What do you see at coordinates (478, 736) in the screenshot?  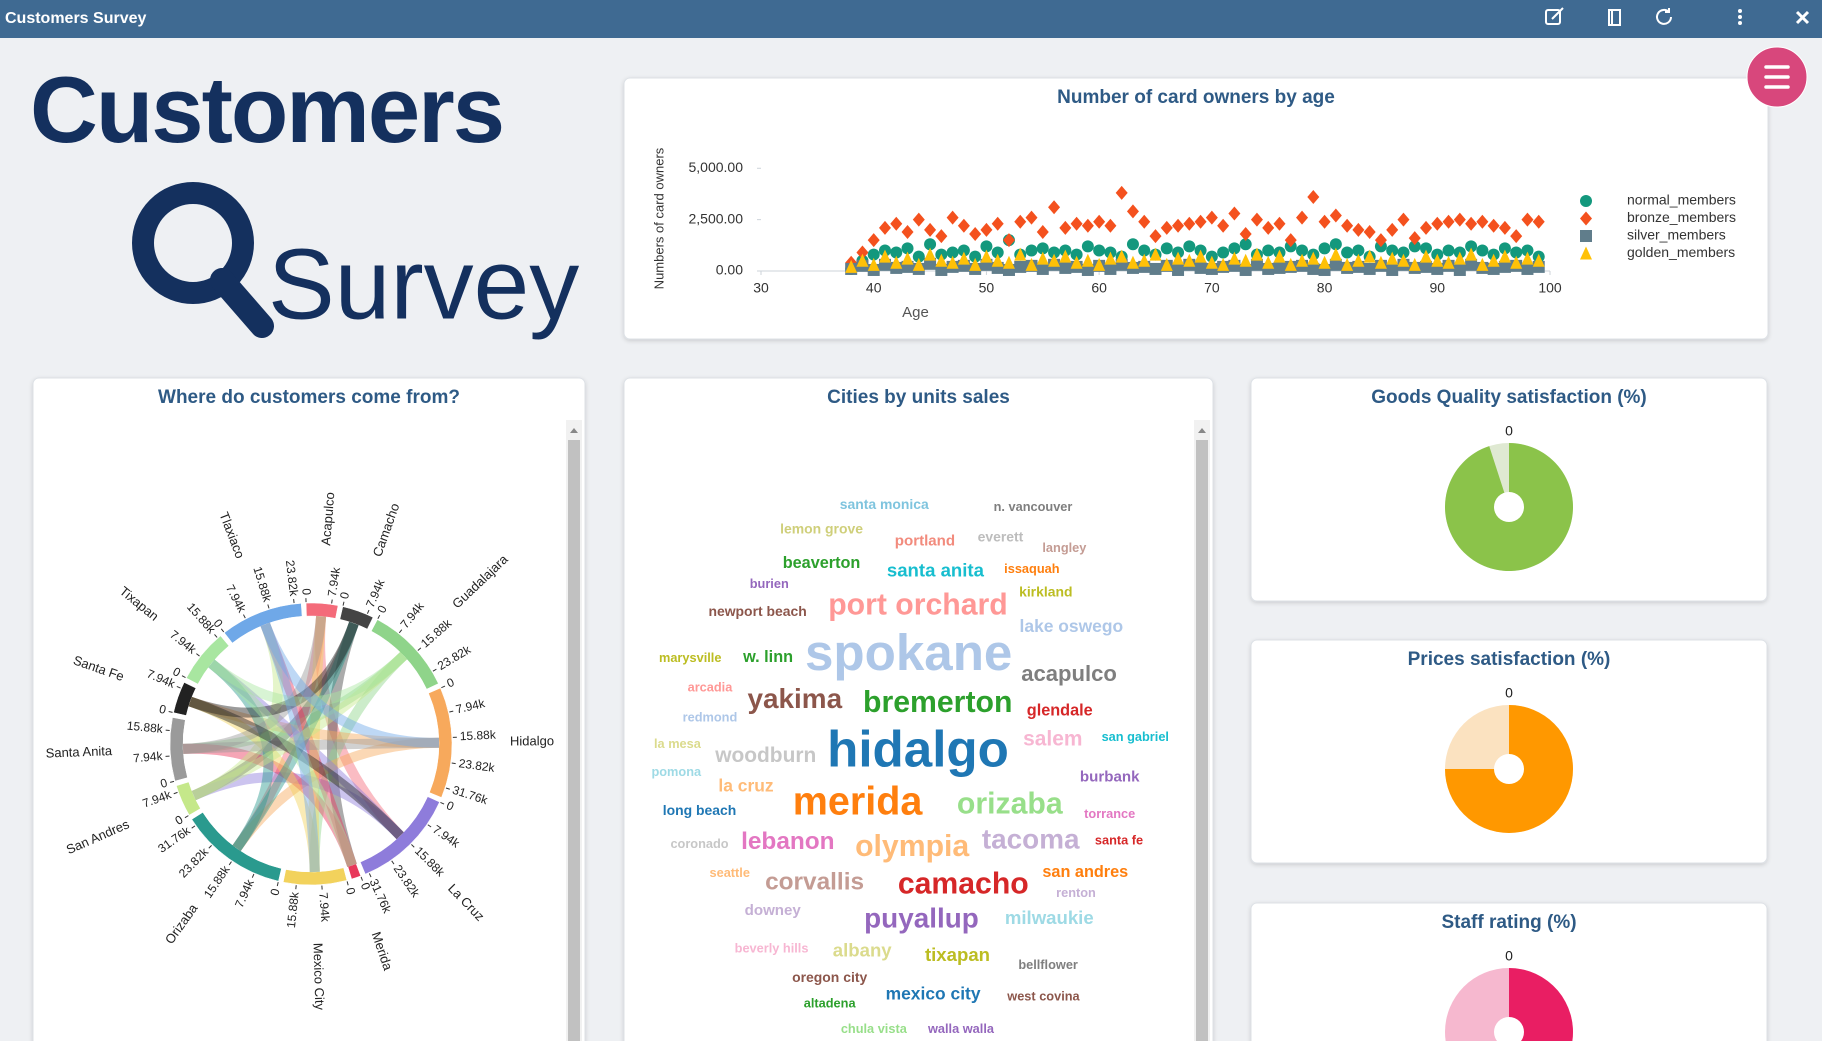 I see `chord-tick-label: 15.88k` at bounding box center [478, 736].